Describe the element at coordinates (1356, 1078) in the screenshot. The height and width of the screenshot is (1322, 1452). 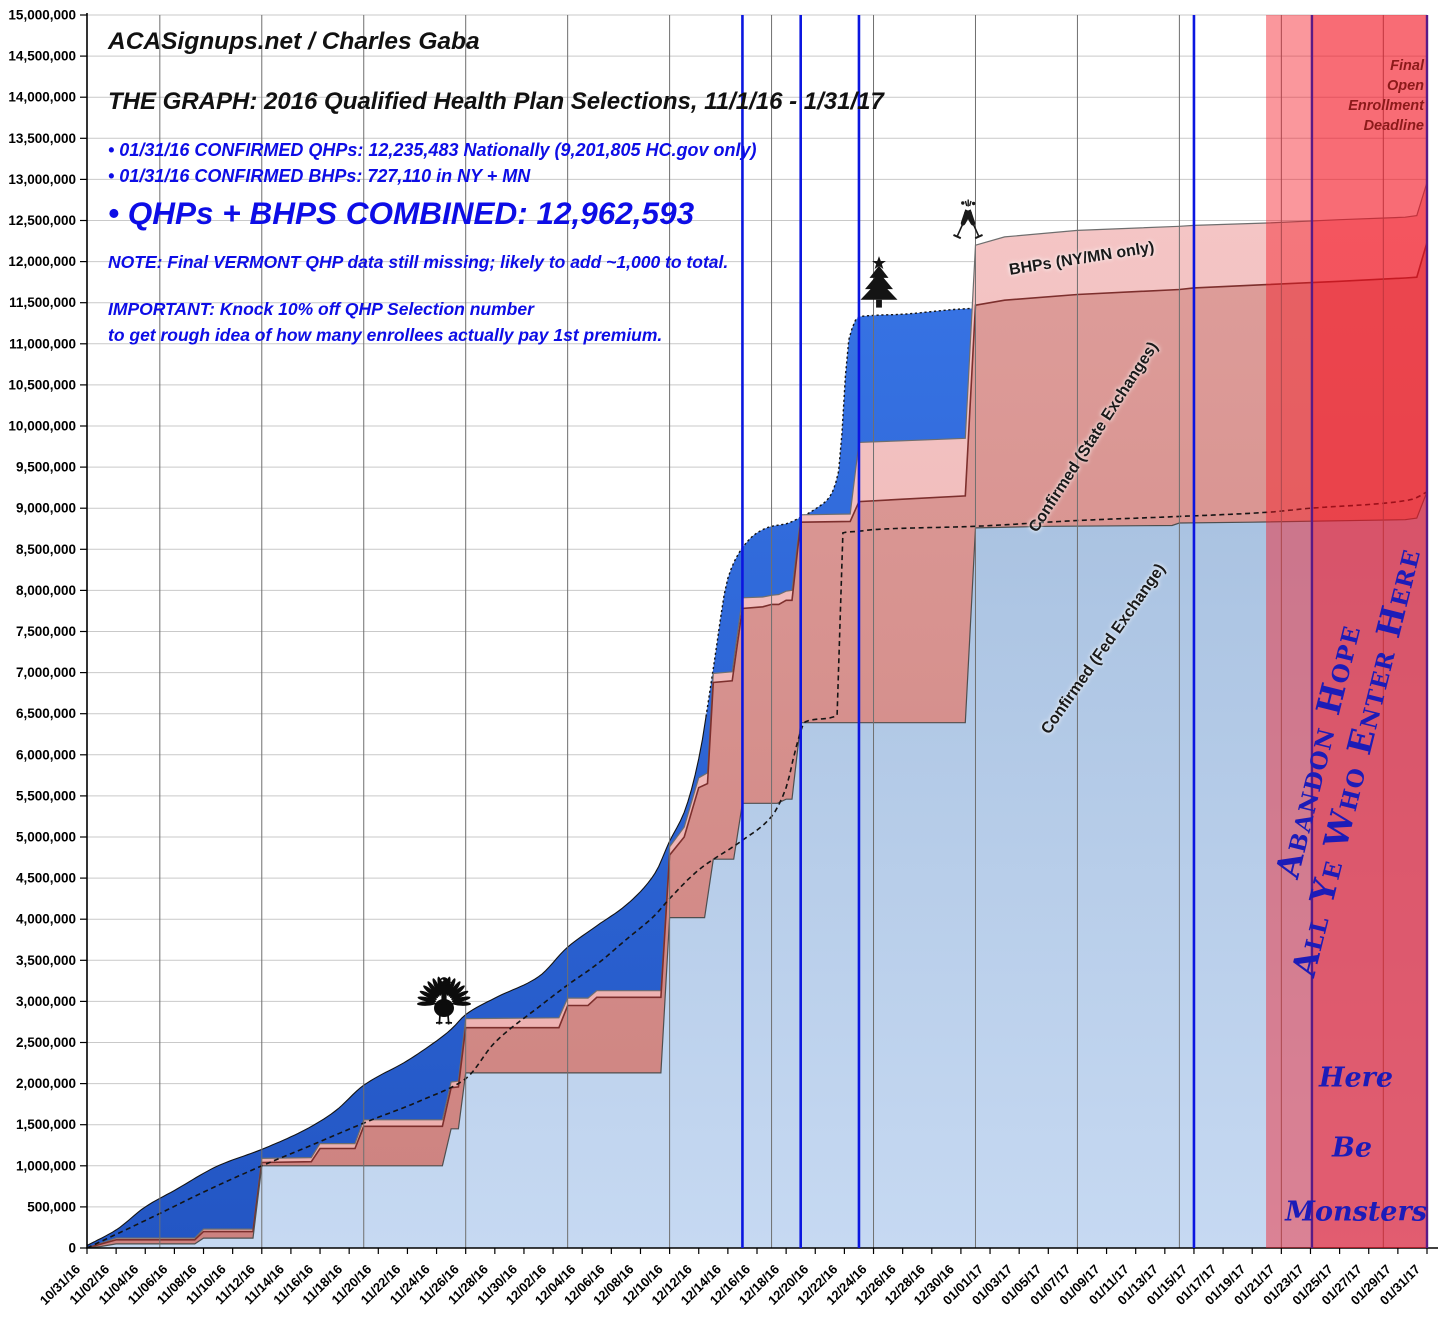
I see `here-be-monsters-line1: Here` at that location.